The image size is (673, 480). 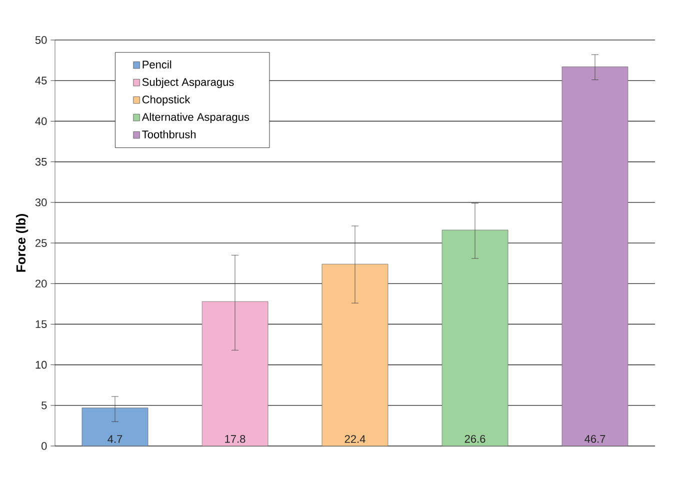 What do you see at coordinates (355, 439) in the screenshot?
I see `data-label: 22.4` at bounding box center [355, 439].